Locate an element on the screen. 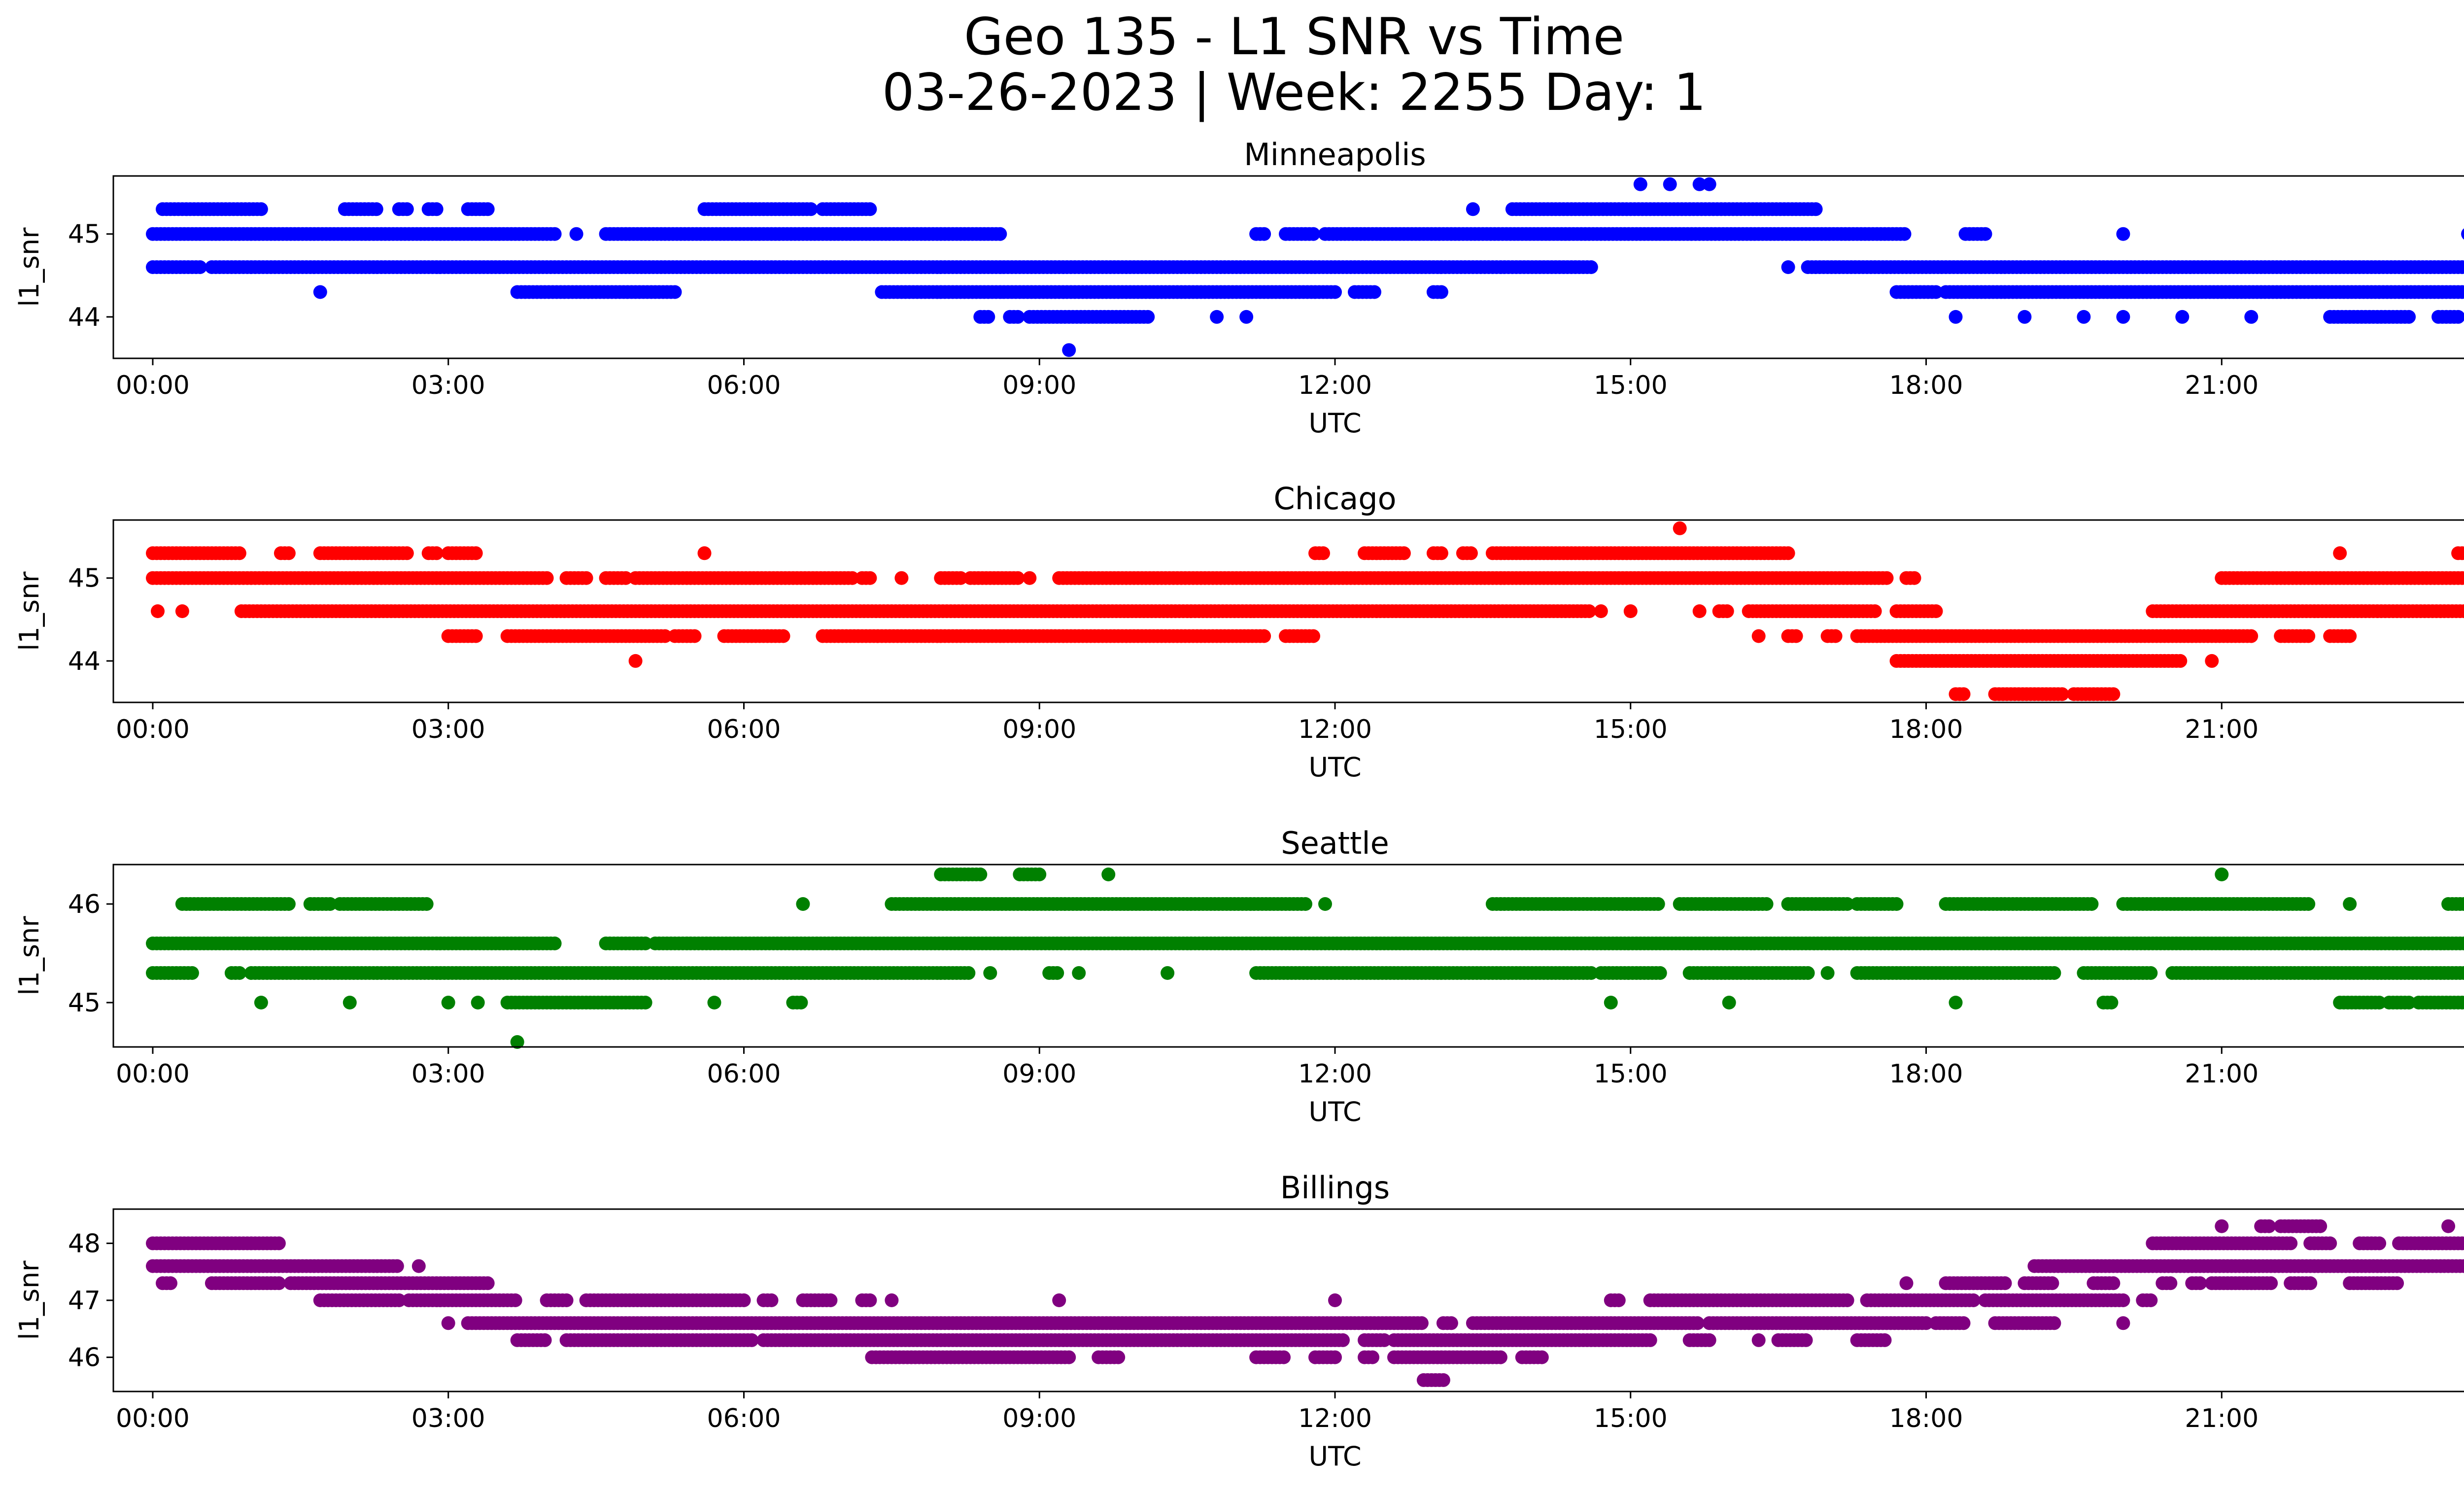 This screenshot has height=1495, width=2464. subplot-title: Chicago is located at coordinates (1334, 499).